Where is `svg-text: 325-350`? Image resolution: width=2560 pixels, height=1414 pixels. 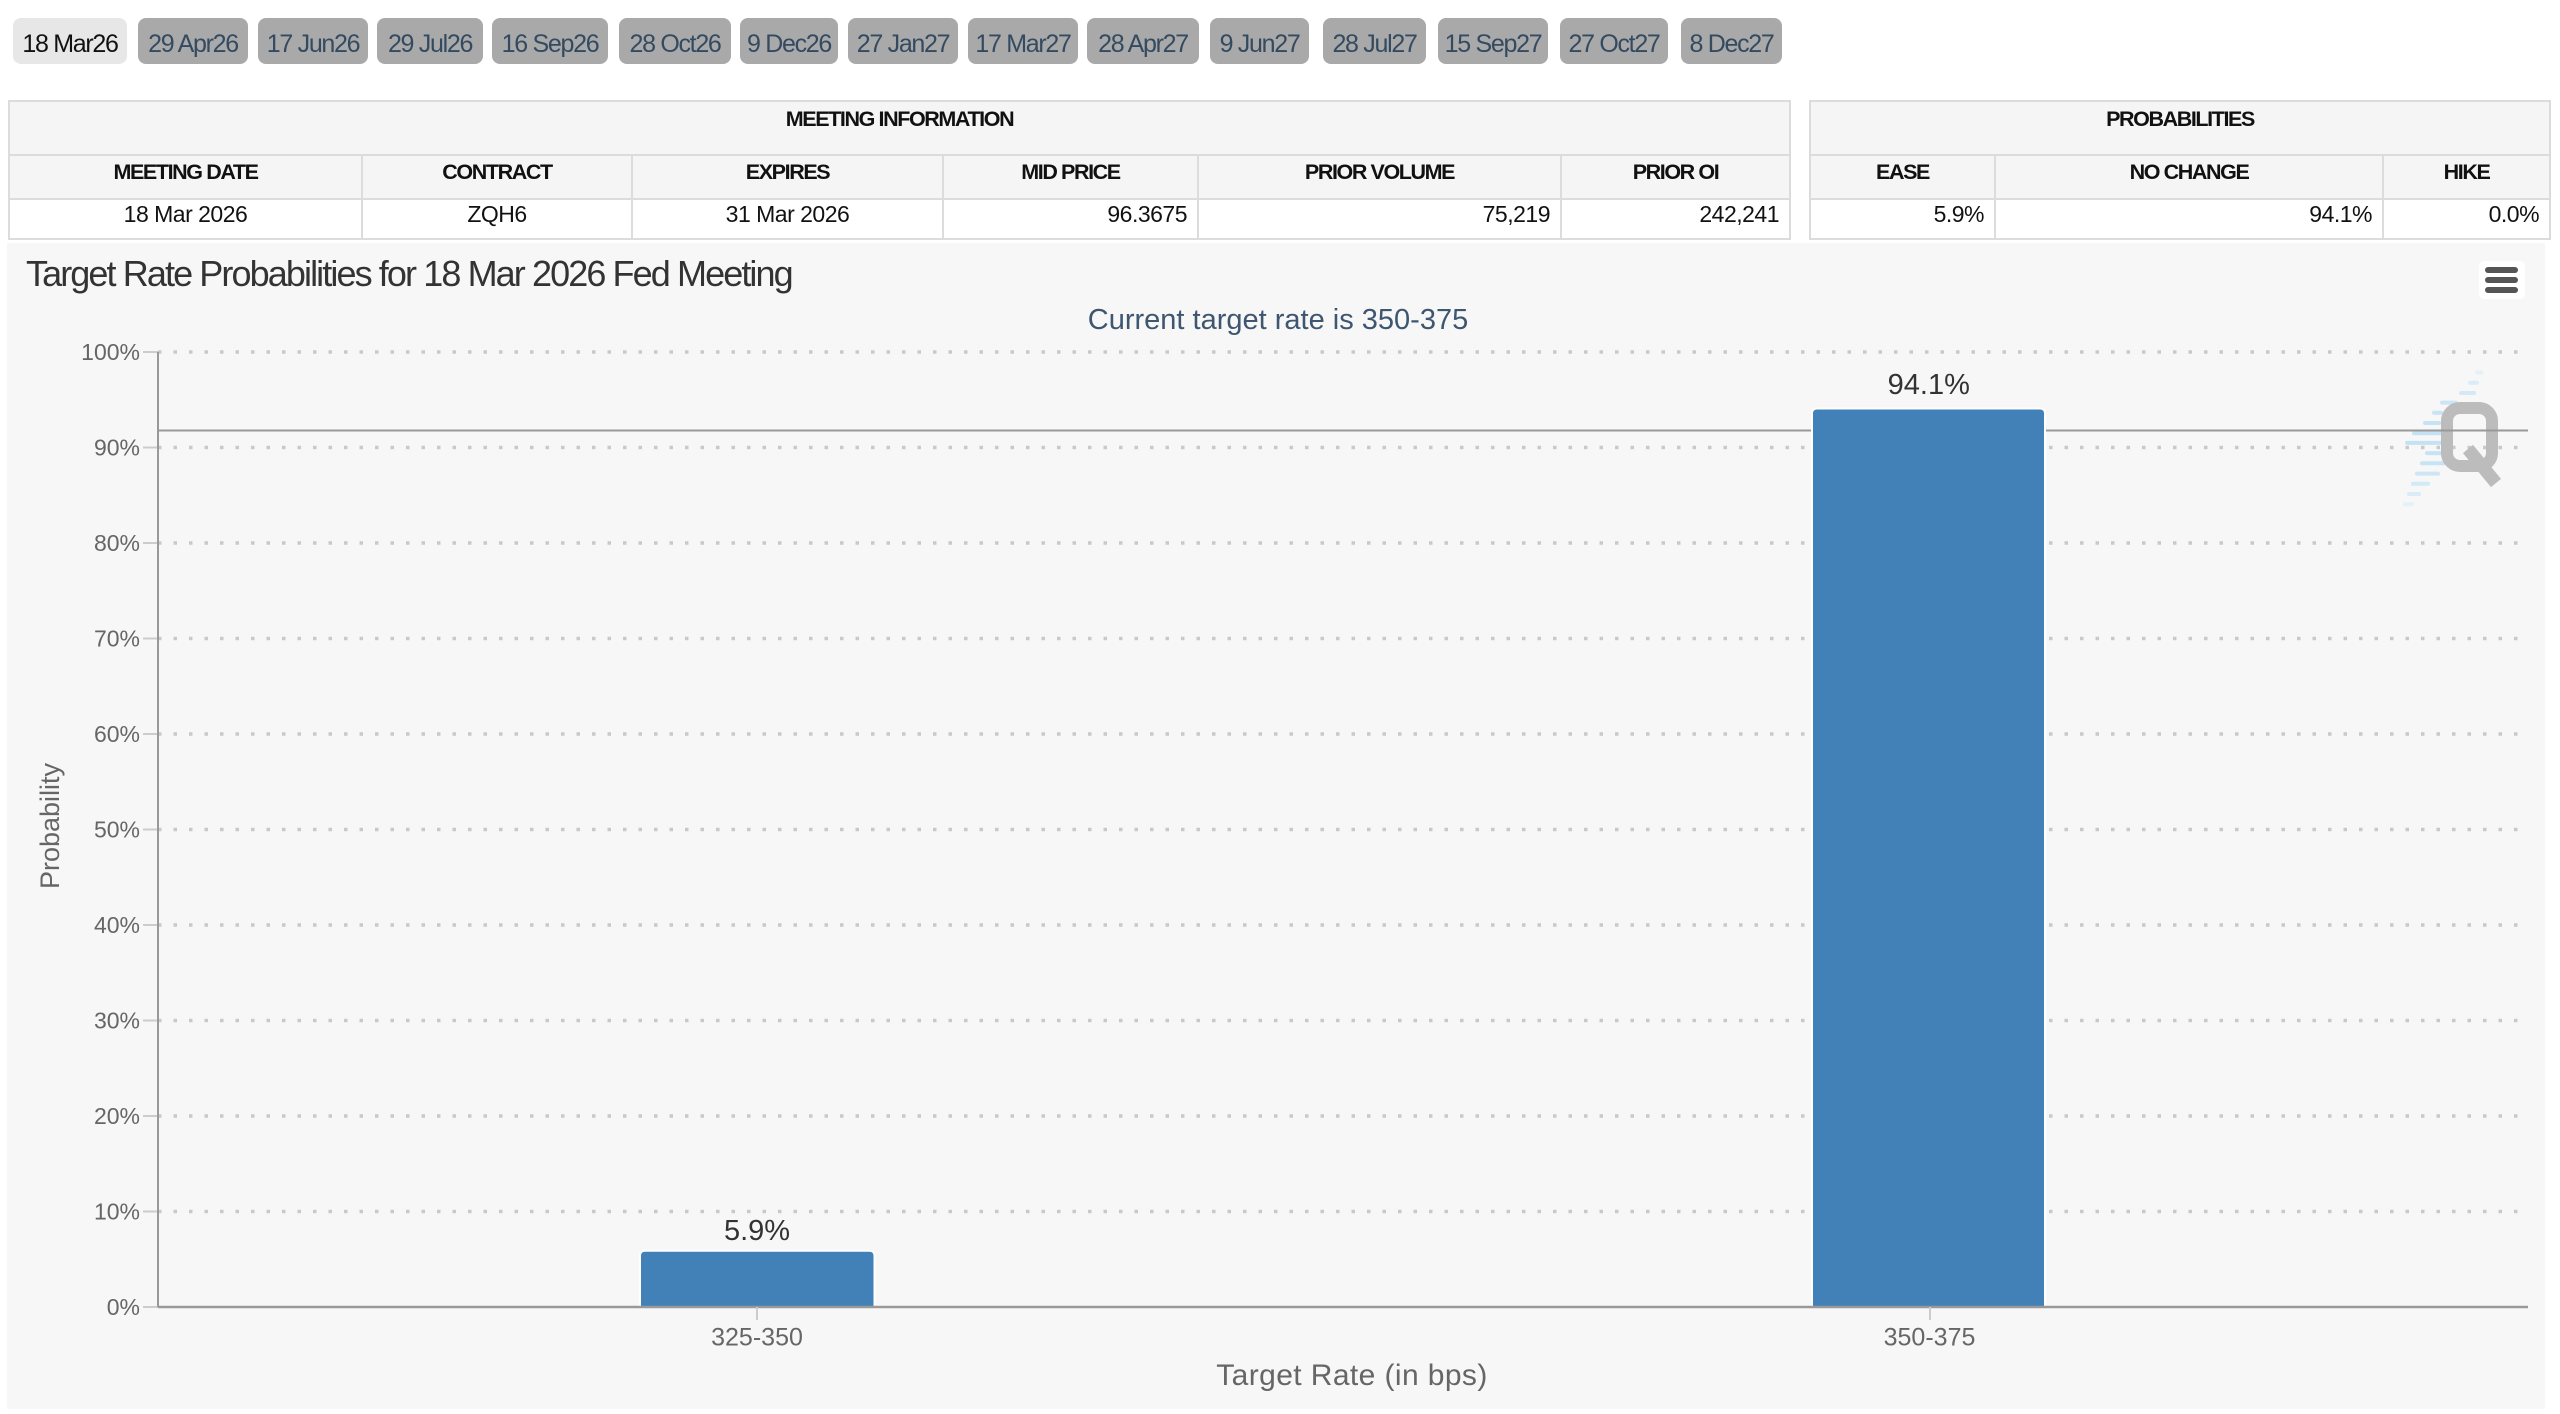 svg-text: 325-350 is located at coordinates (757, 1338).